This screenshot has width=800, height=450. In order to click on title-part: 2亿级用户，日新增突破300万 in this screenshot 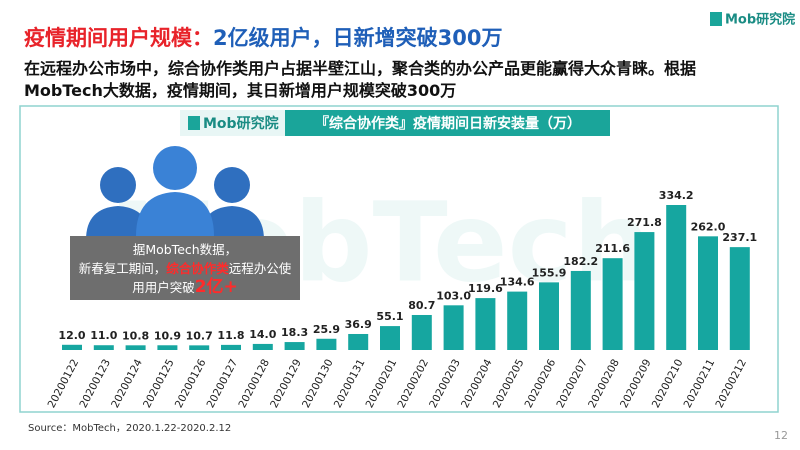, I will do `click(358, 38)`.